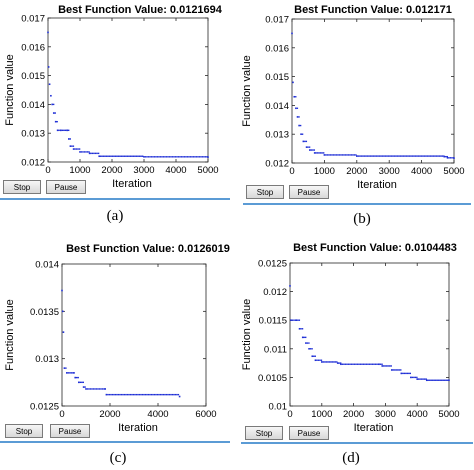 This screenshot has width=474, height=470. What do you see at coordinates (22, 187) in the screenshot?
I see `stop-button-a: Stop` at bounding box center [22, 187].